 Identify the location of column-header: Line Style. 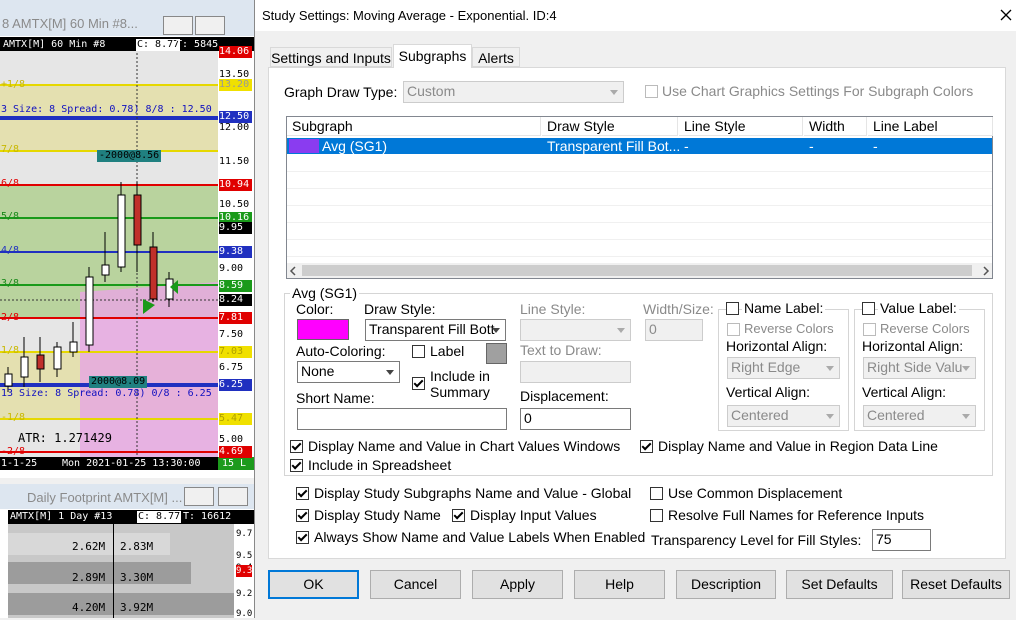
(741, 126).